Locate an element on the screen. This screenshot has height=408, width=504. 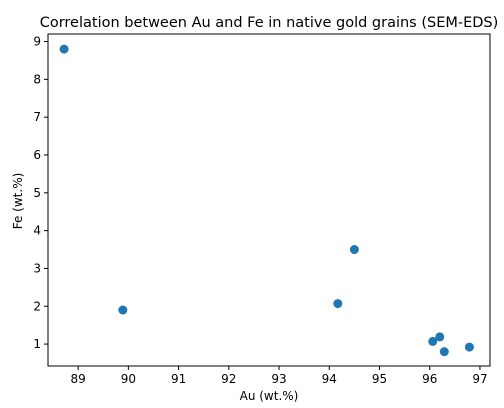
x-tick-label: 90 is located at coordinates (128, 379).